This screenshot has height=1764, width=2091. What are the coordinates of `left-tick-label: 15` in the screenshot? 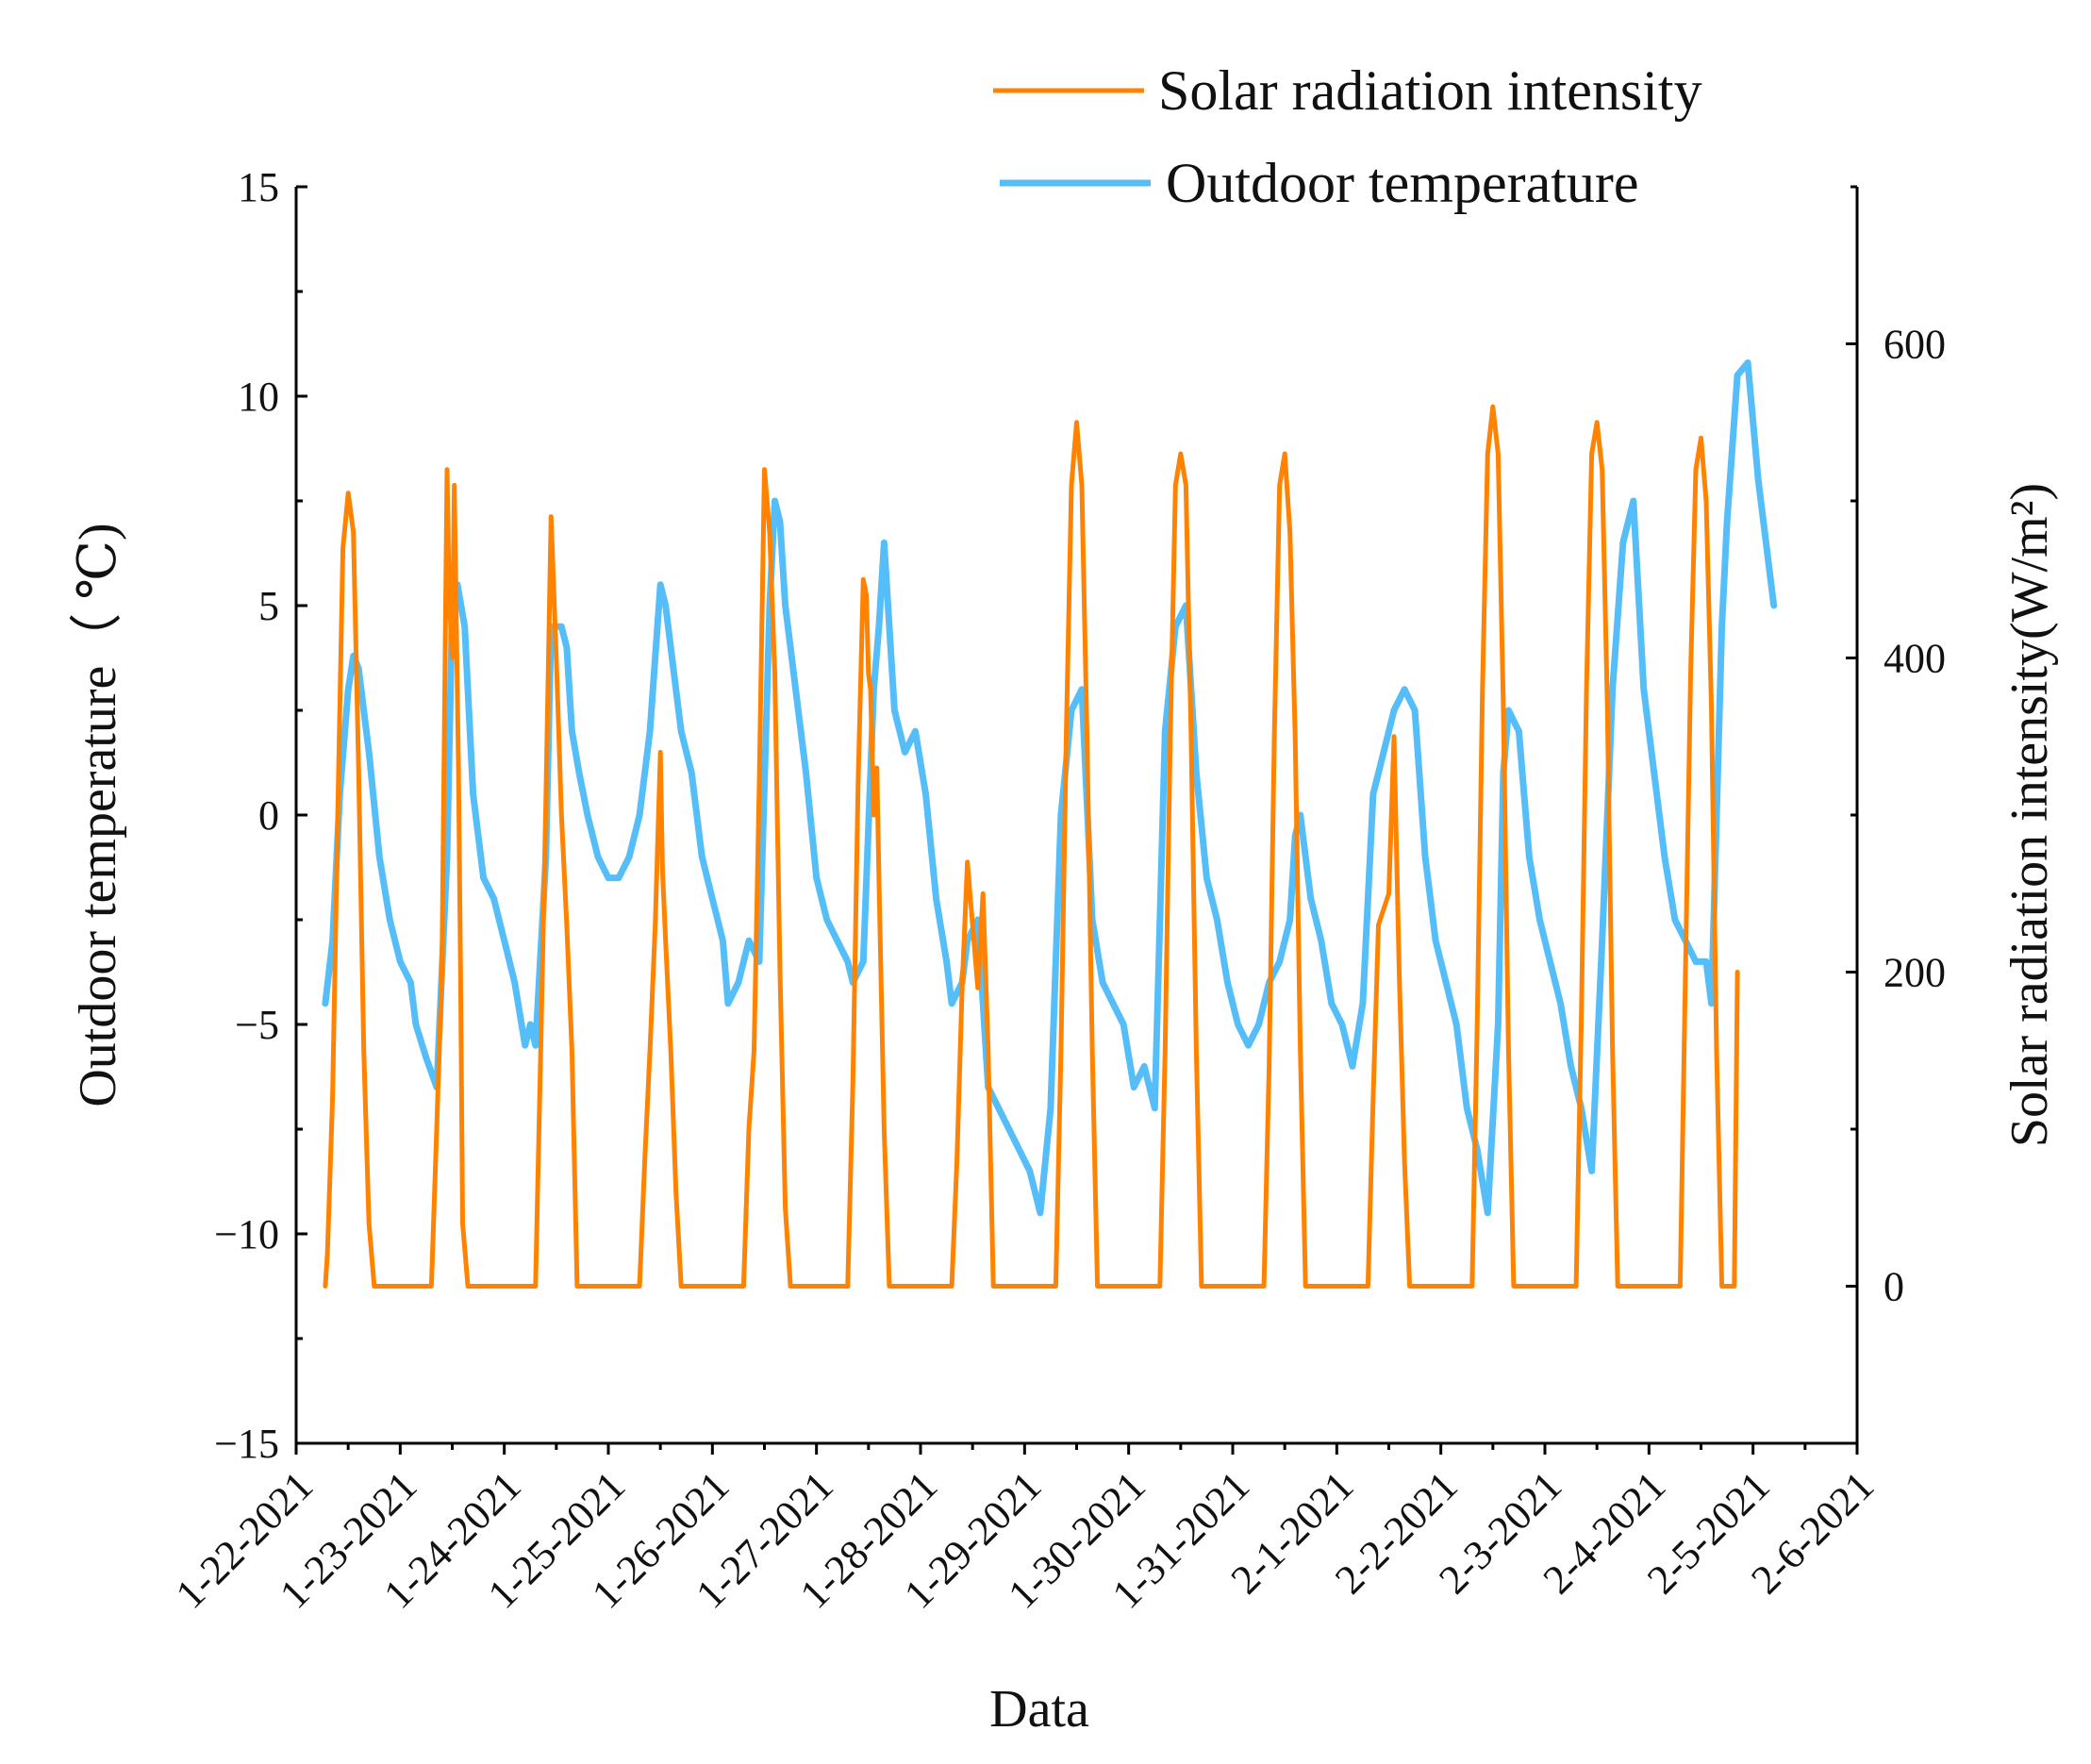 It's located at (258, 187).